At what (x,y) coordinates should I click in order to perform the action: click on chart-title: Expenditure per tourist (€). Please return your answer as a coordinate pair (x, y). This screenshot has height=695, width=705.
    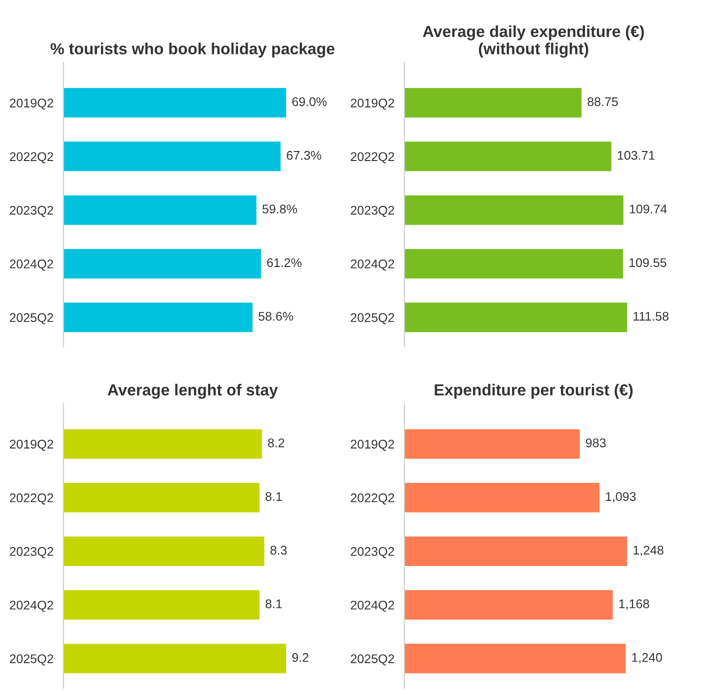
    Looking at the image, I should click on (533, 391).